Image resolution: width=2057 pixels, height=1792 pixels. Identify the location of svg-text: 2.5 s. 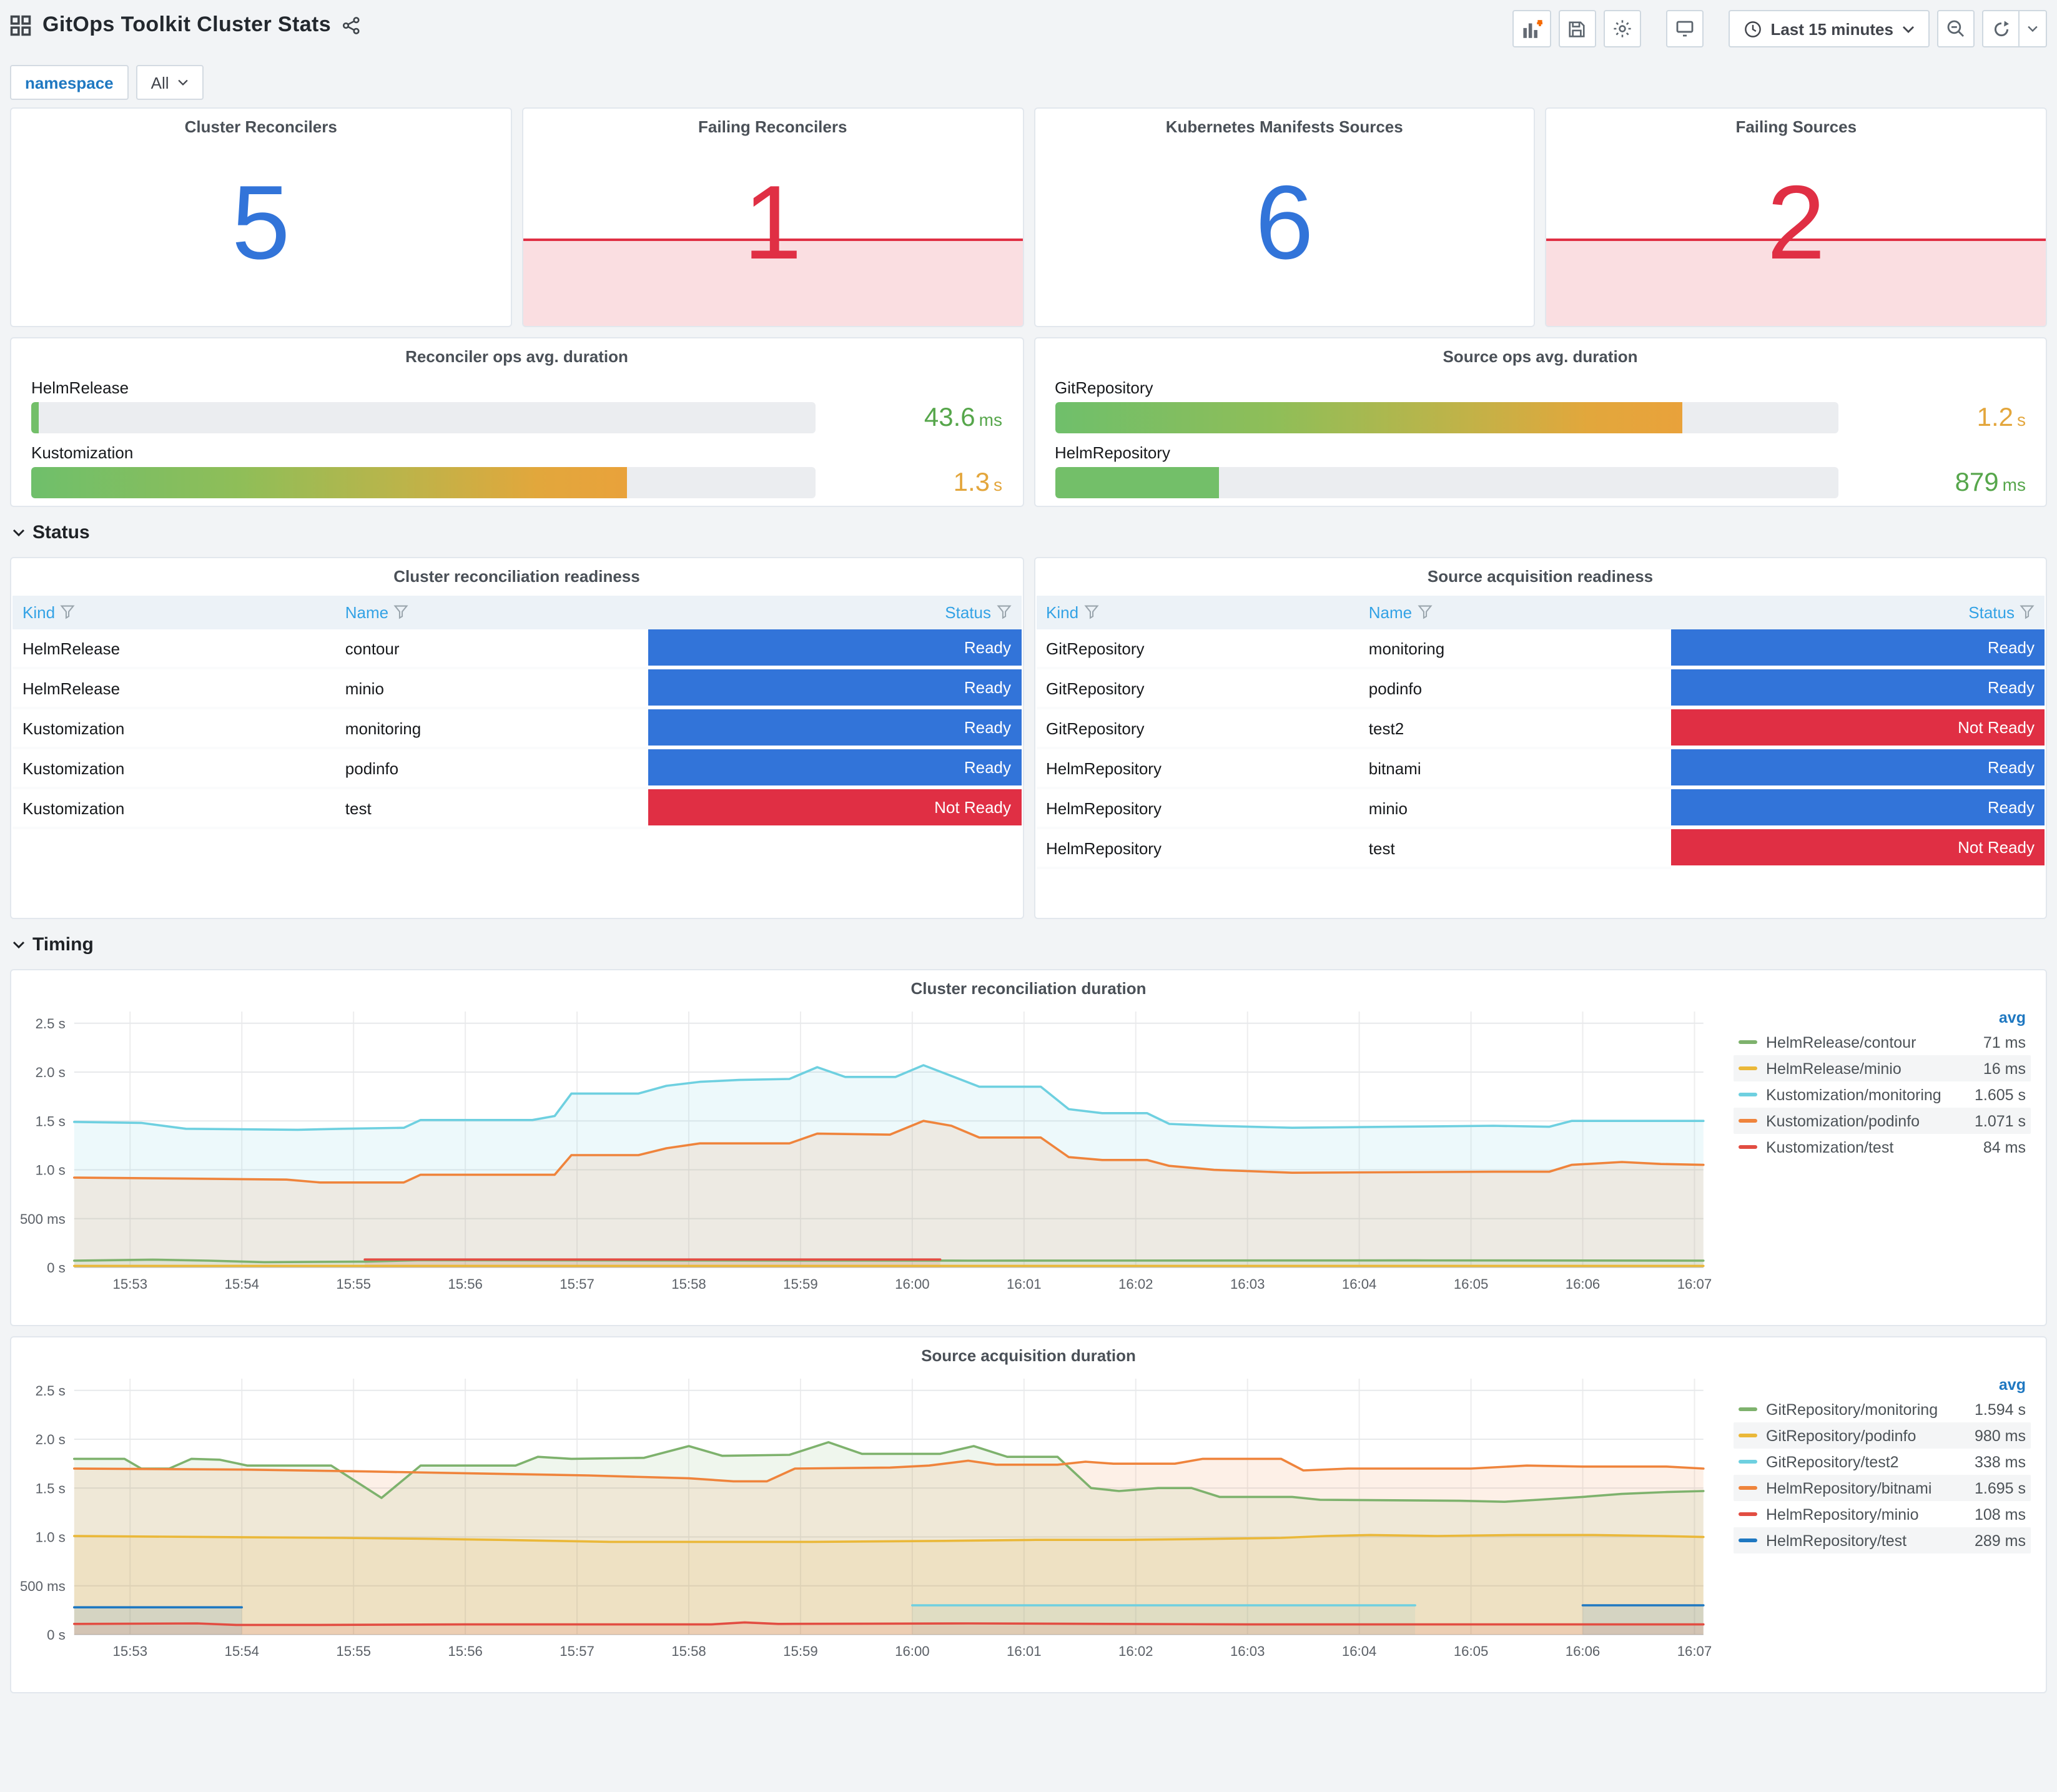
(51, 1023).